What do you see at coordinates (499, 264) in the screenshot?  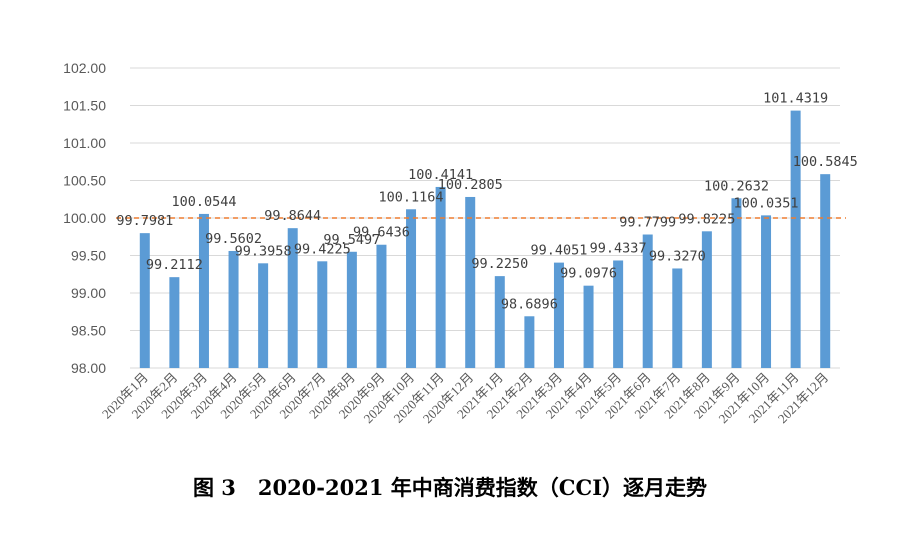 I see `data-label: 99.2250` at bounding box center [499, 264].